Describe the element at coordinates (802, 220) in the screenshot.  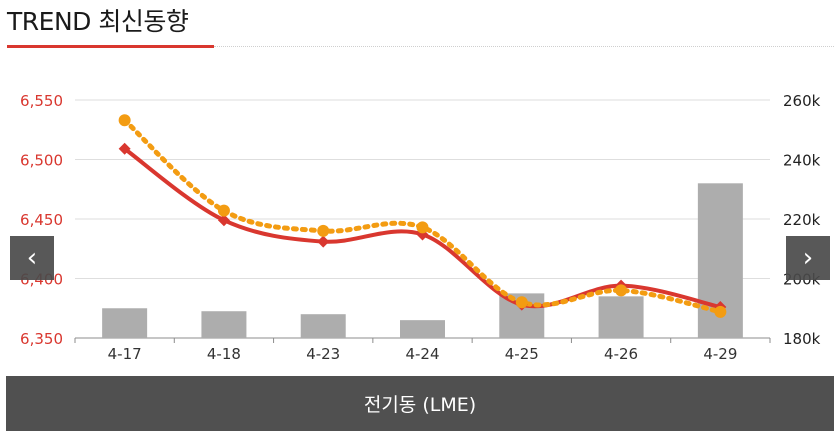
I see `y-right-tick-label: 220k` at that location.